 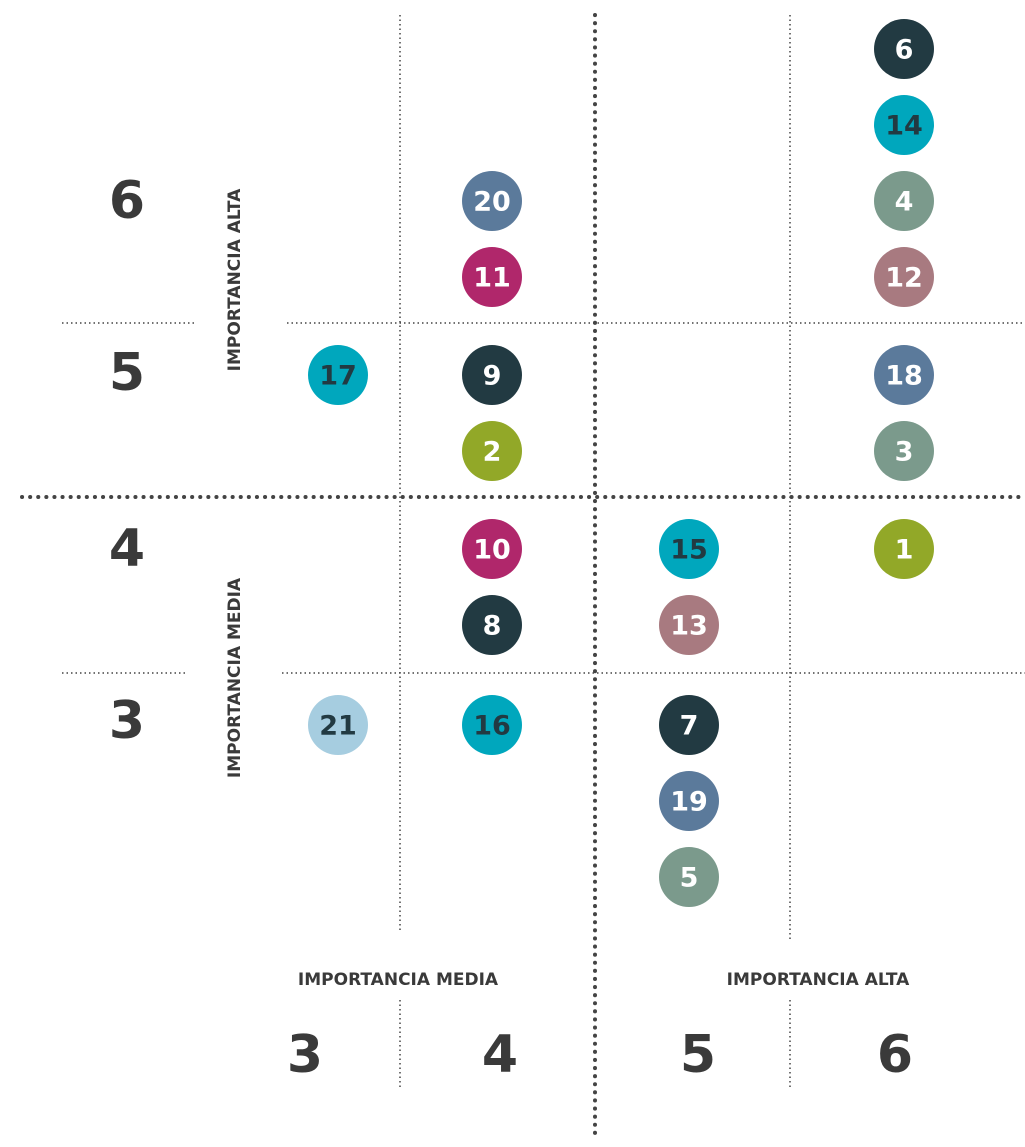 I want to click on x-group-label: IMPORTANCIA MEDIA, so click(x=398, y=980).